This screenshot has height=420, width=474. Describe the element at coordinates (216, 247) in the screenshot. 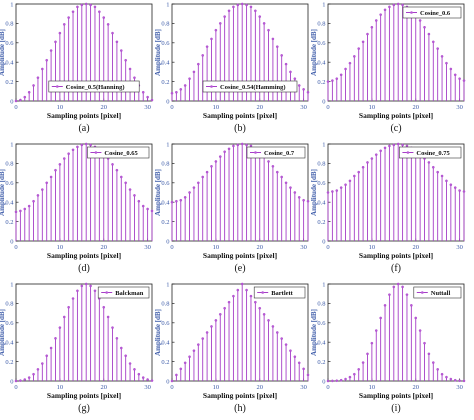

I see `x-tick-label: 10` at that location.